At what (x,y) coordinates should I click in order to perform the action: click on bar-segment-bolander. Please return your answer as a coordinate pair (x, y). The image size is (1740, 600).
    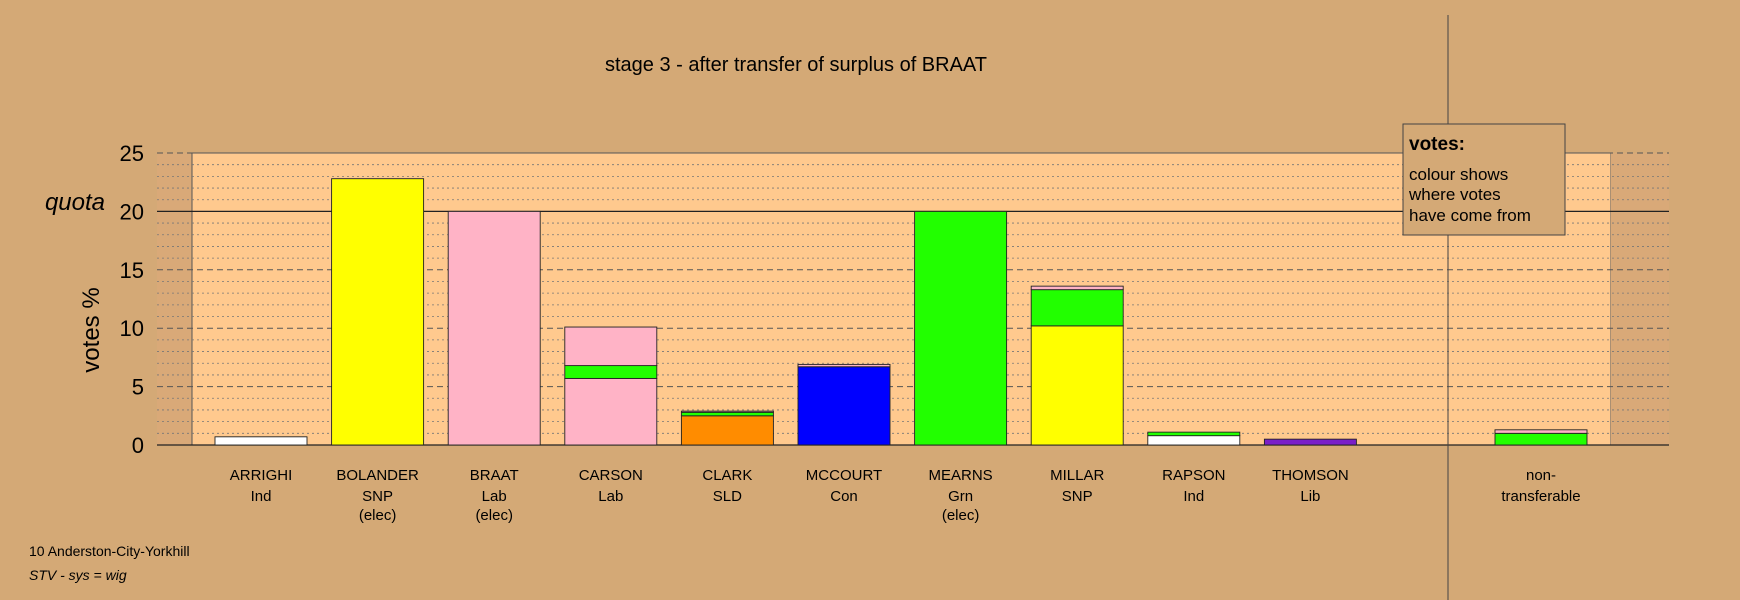
    Looking at the image, I should click on (378, 312).